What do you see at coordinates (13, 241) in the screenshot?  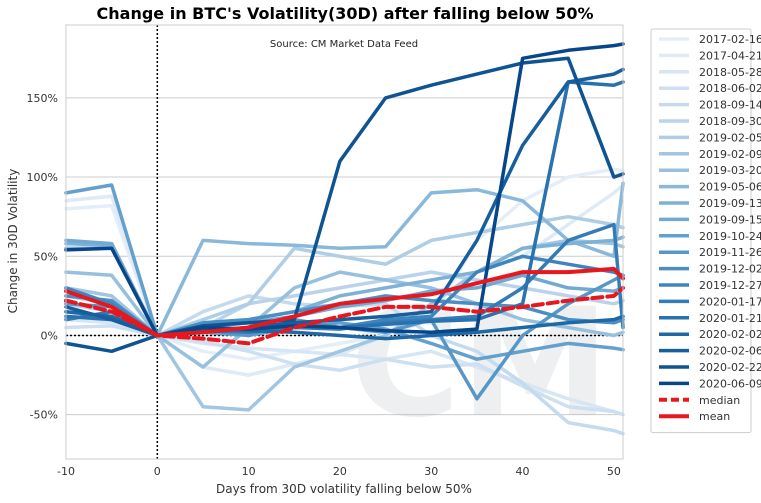 I see `y-axis-label: Change in 30D Volatility` at bounding box center [13, 241].